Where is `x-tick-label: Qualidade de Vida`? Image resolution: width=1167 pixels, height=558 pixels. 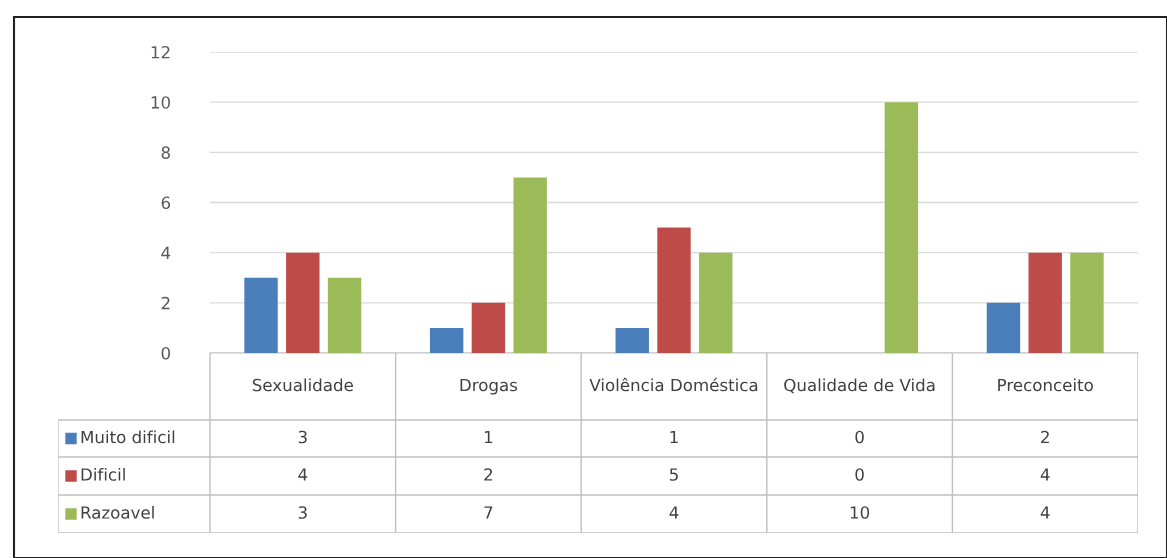 x-tick-label: Qualidade de Vida is located at coordinates (859, 386).